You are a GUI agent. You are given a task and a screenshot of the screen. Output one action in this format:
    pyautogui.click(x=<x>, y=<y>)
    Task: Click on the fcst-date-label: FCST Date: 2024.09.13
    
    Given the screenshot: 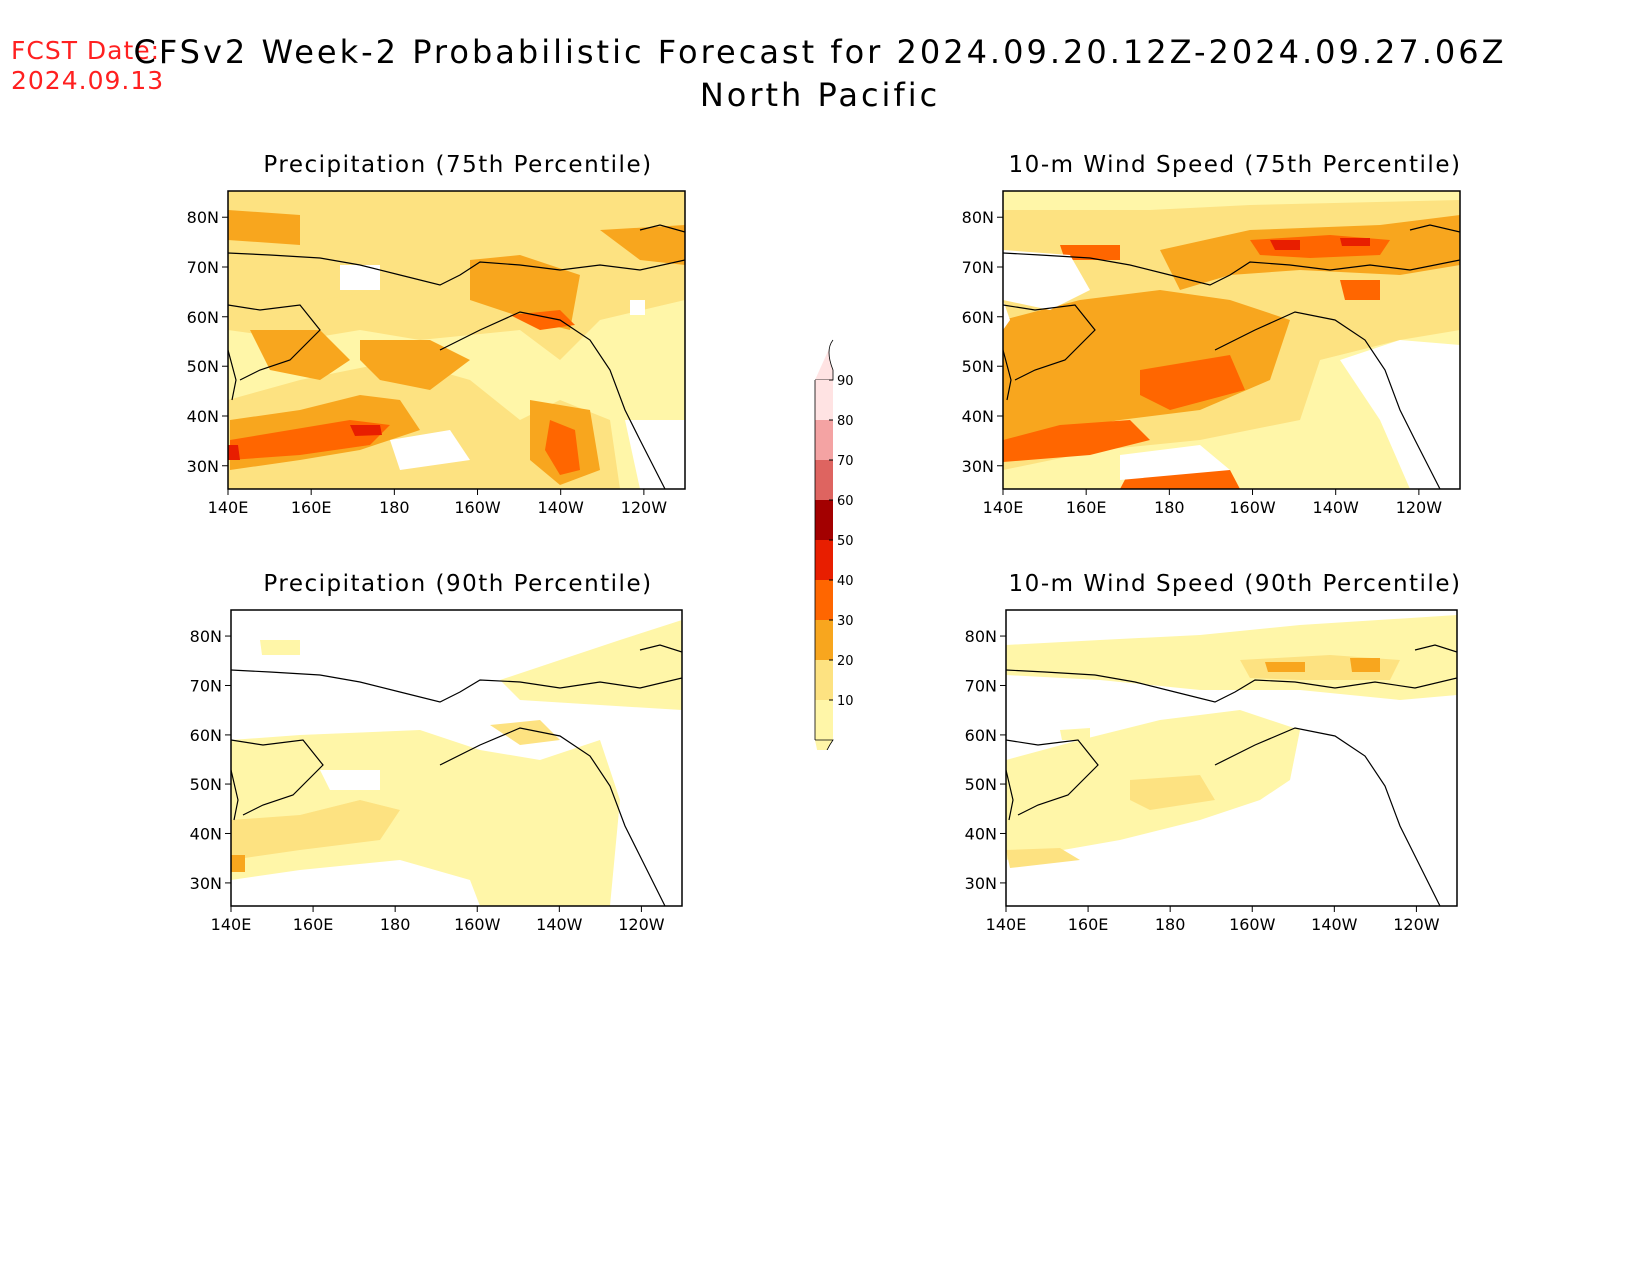 What is the action you would take?
    pyautogui.click(x=87, y=66)
    